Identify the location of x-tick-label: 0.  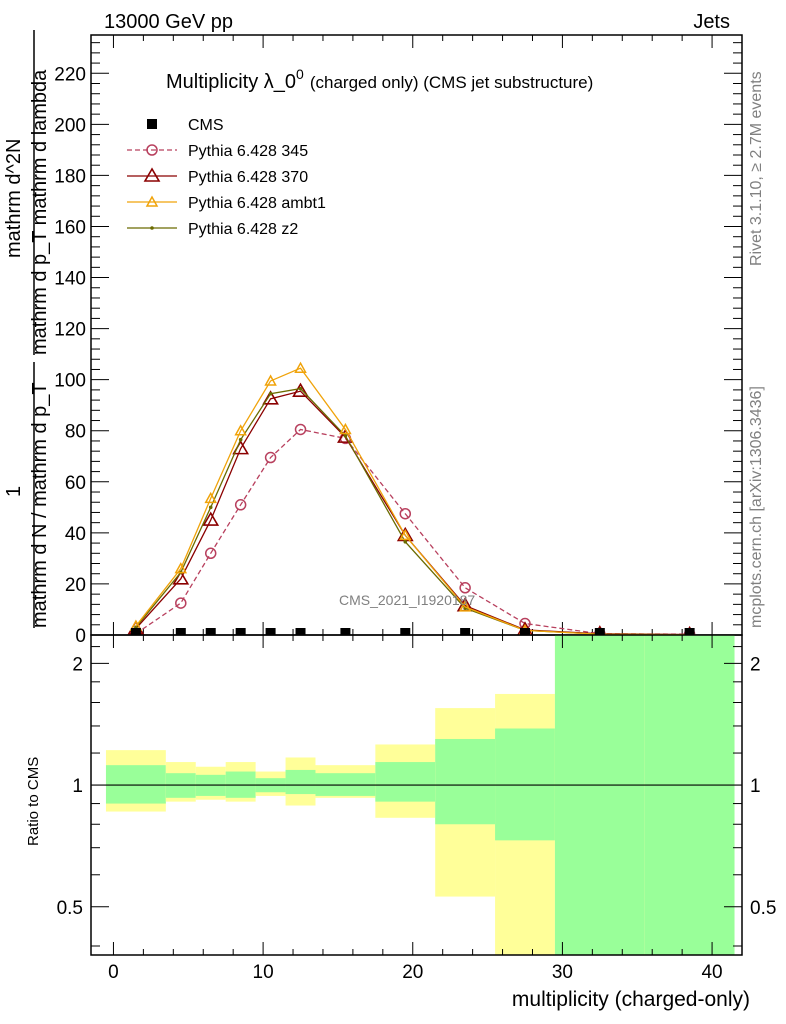
(113, 972).